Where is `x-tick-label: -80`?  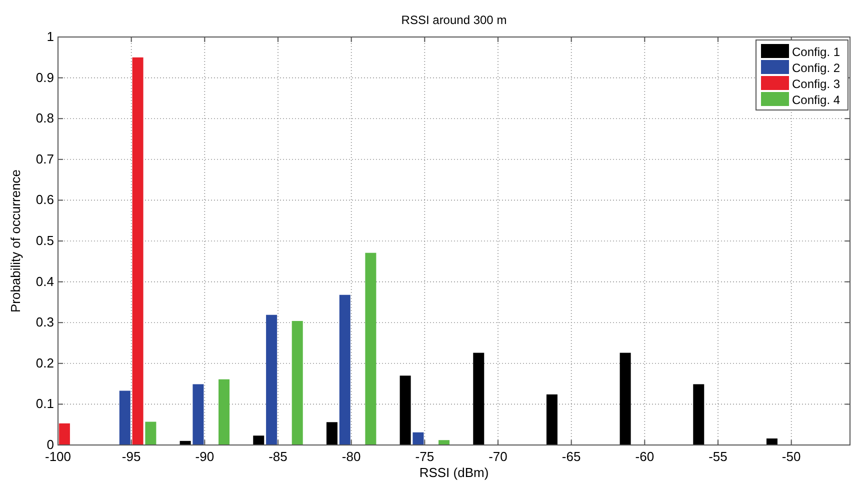
x-tick-label: -80 is located at coordinates (351, 456).